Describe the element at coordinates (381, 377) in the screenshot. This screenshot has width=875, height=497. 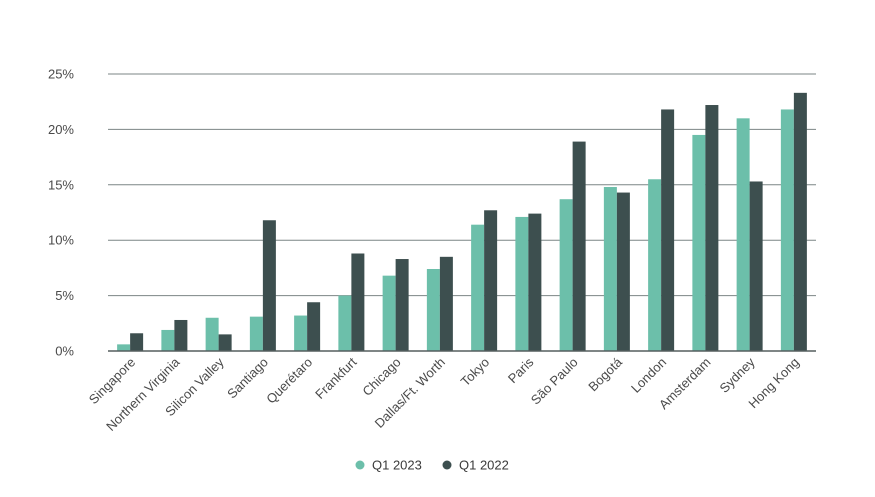
I see `x-category-label: Chicago` at that location.